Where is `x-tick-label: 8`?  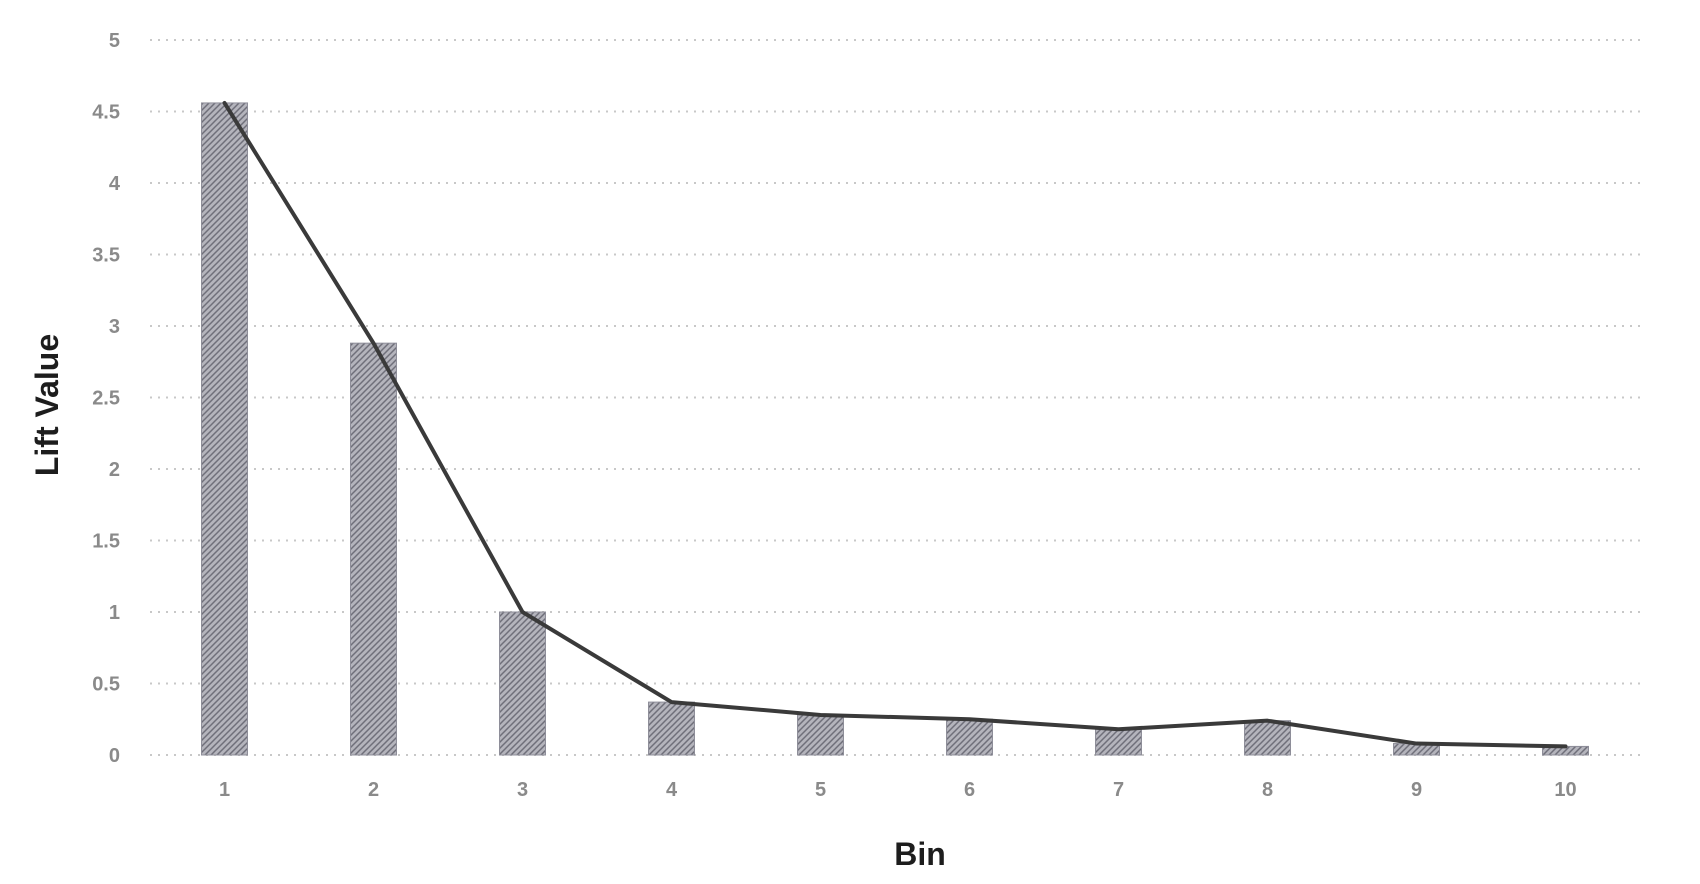 x-tick-label: 8 is located at coordinates (1267, 790).